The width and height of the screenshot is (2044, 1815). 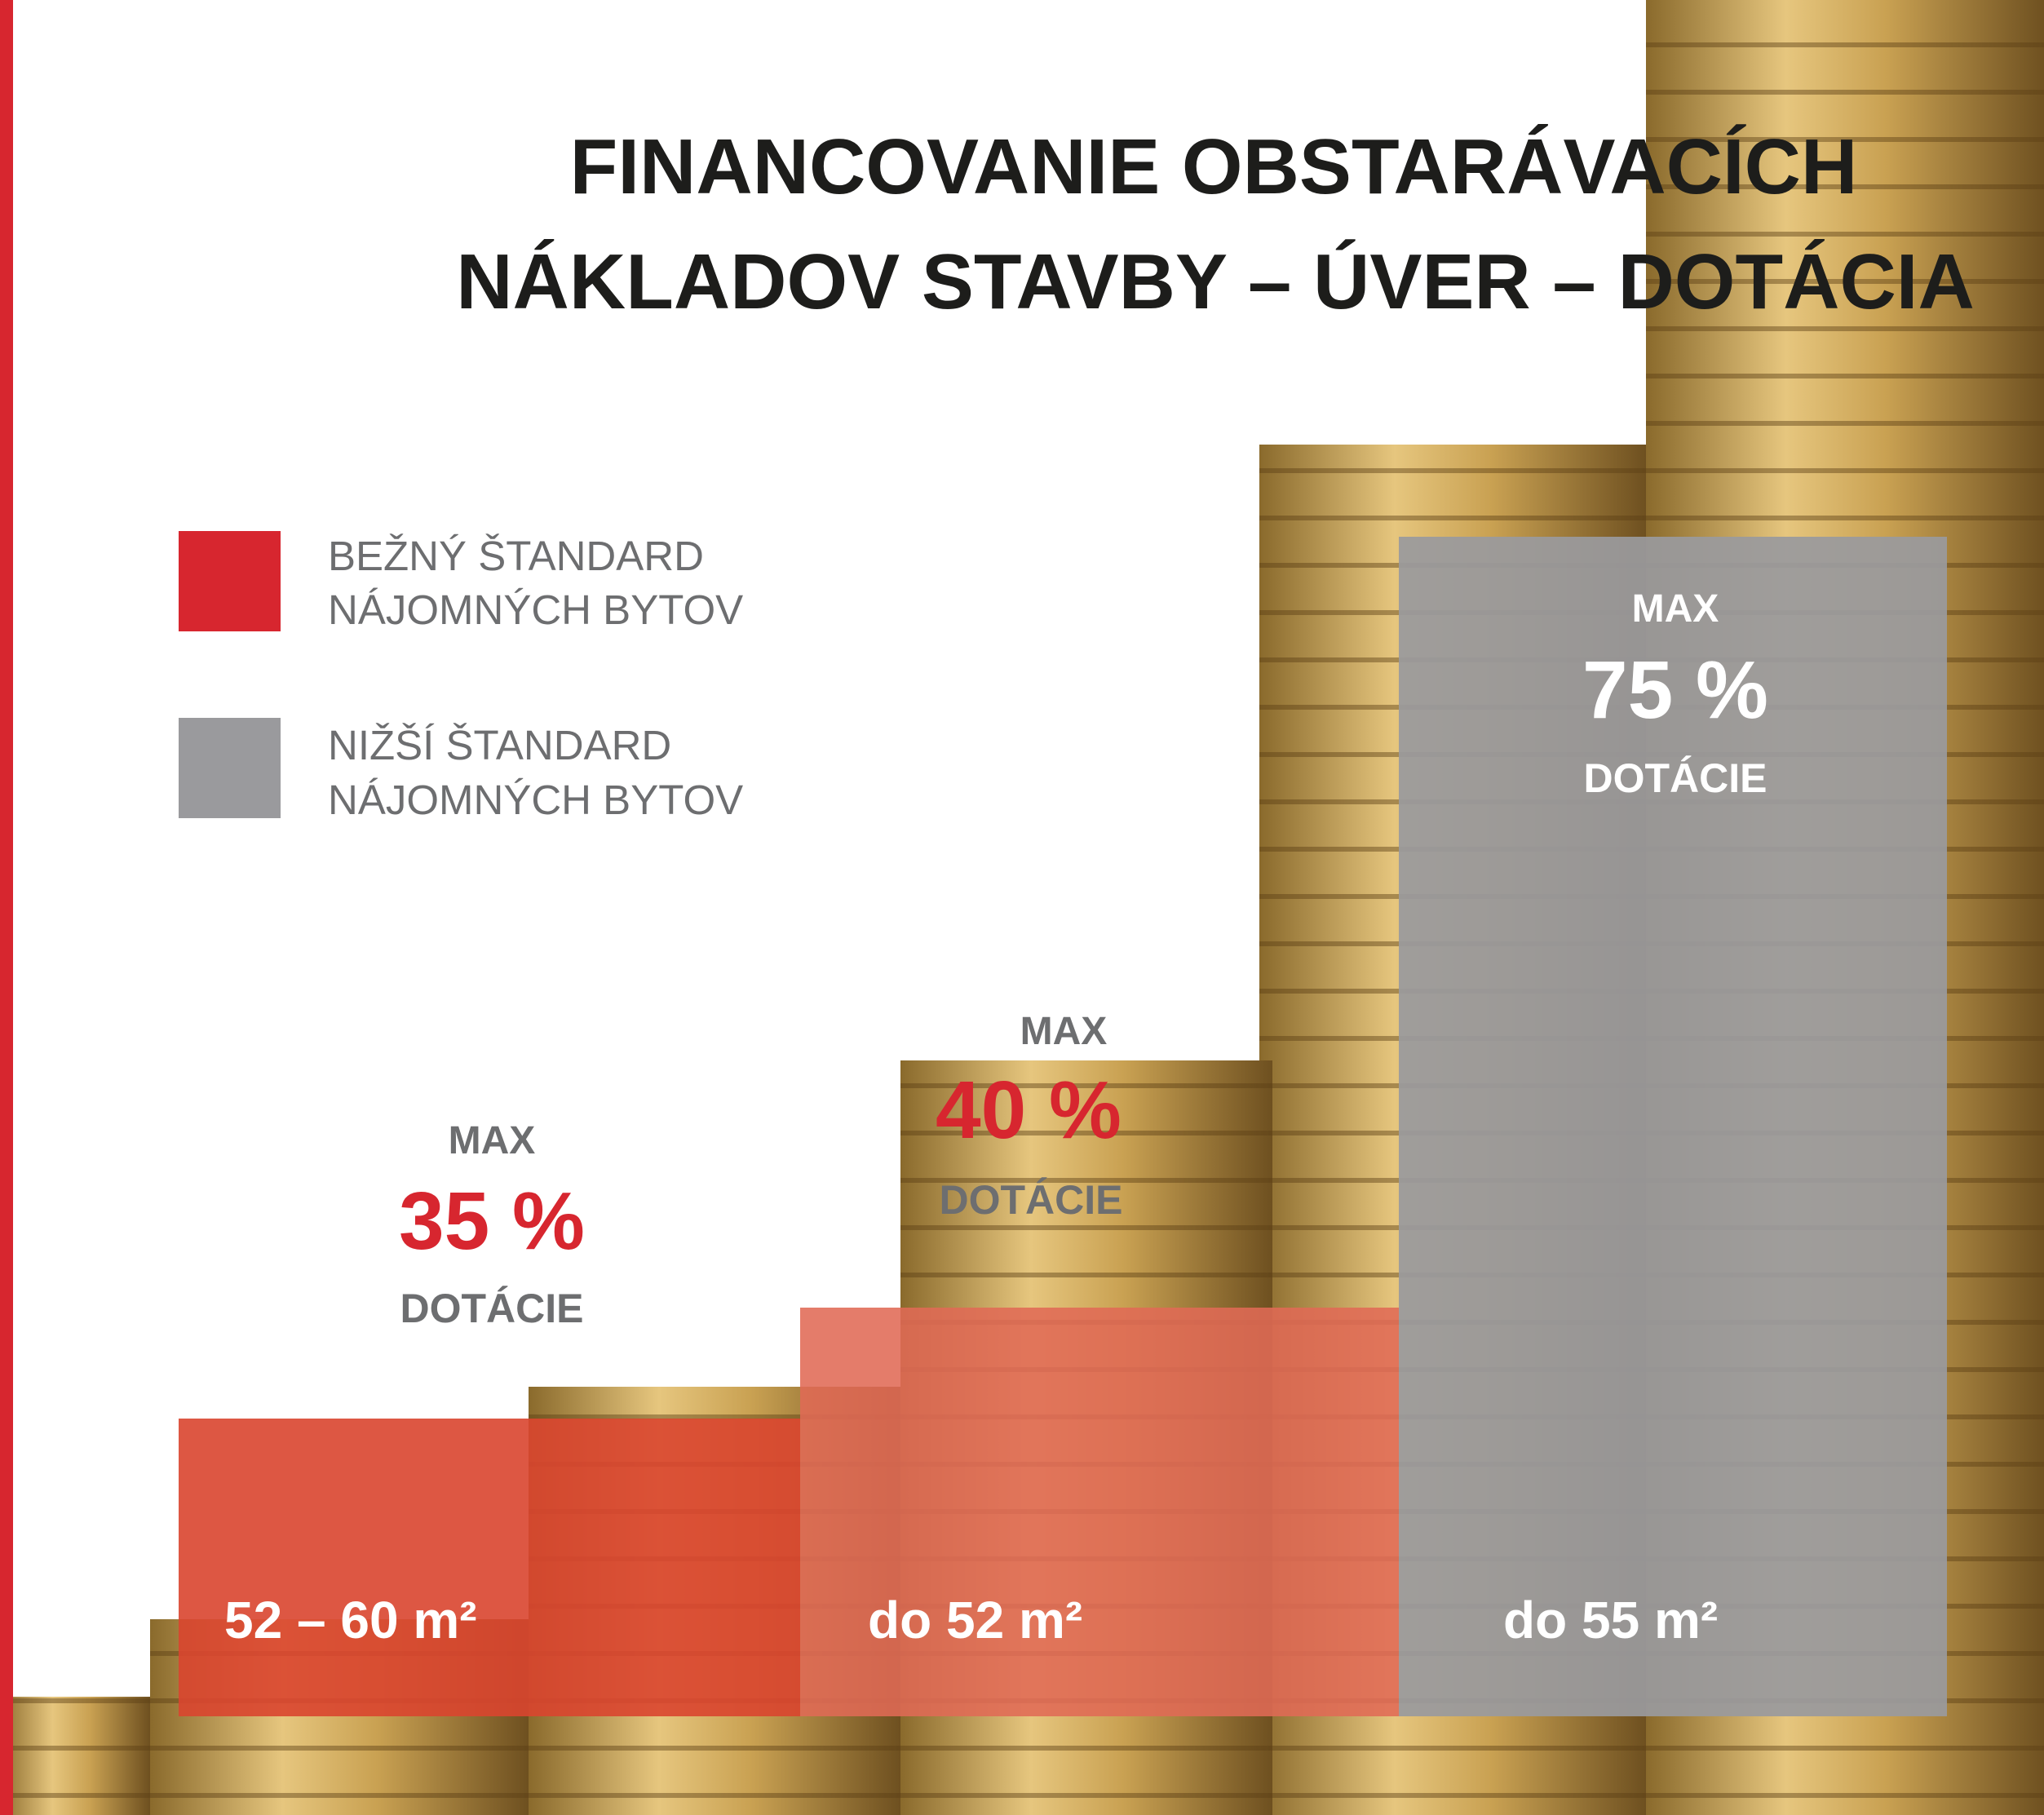 What do you see at coordinates (1610, 1620) in the screenshot?
I see `block-label: do 55 m²` at bounding box center [1610, 1620].